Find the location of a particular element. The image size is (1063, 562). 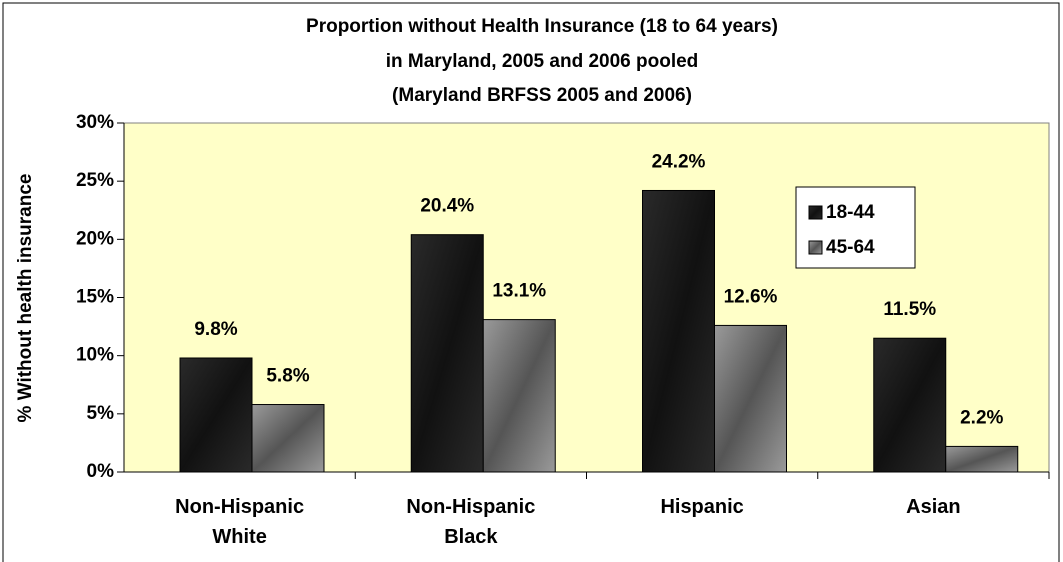

data-label: 24.2% is located at coordinates (679, 161).